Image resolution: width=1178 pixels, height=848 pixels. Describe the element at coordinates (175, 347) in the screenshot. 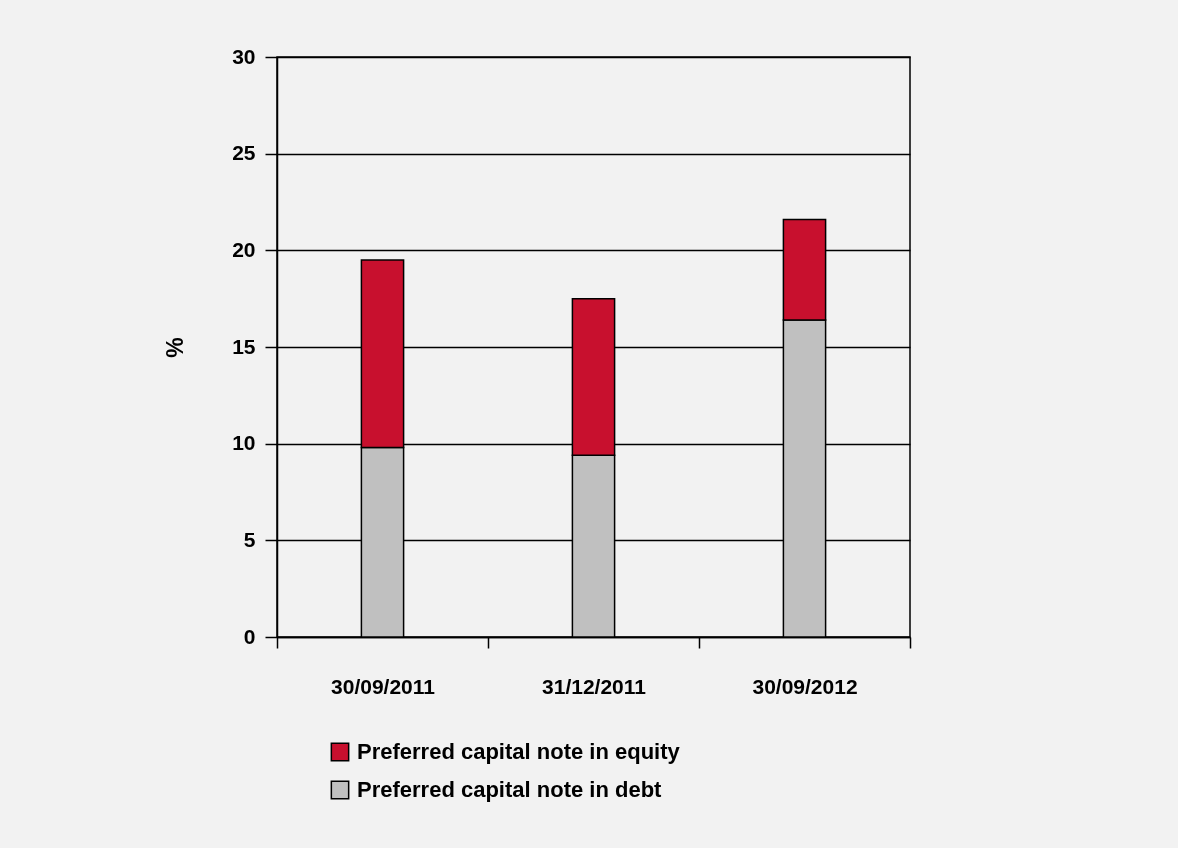

I see `y-axis-title: %` at that location.